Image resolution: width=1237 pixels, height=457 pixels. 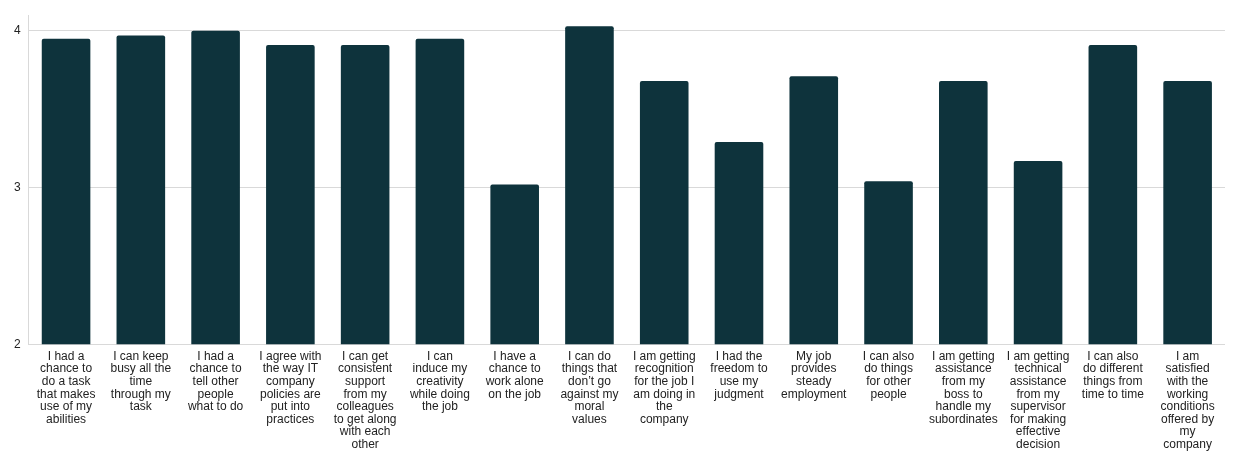 What do you see at coordinates (215, 381) in the screenshot?
I see `x-tick-label: I had a chance to tell other people what to do` at bounding box center [215, 381].